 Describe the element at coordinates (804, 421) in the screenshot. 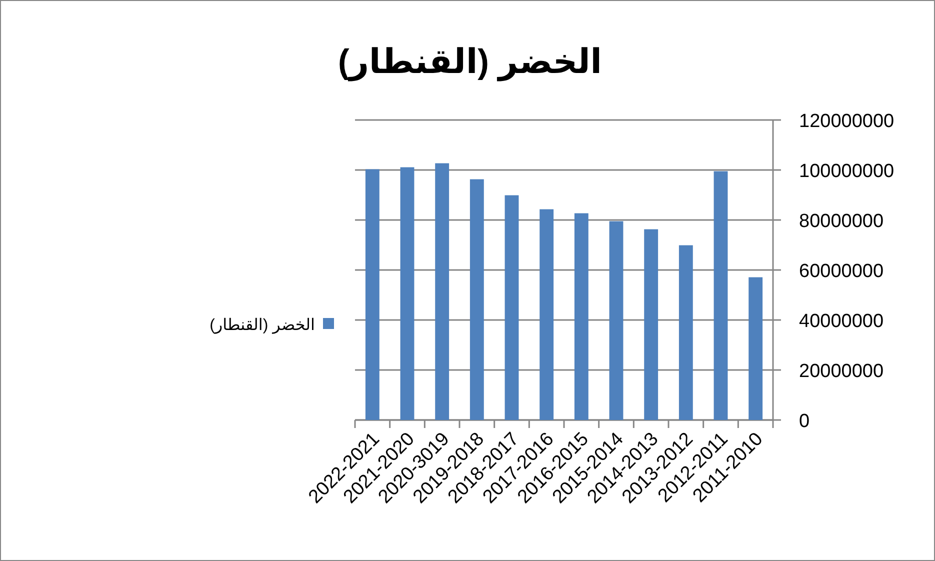

I see `y-tick-label: 0` at that location.